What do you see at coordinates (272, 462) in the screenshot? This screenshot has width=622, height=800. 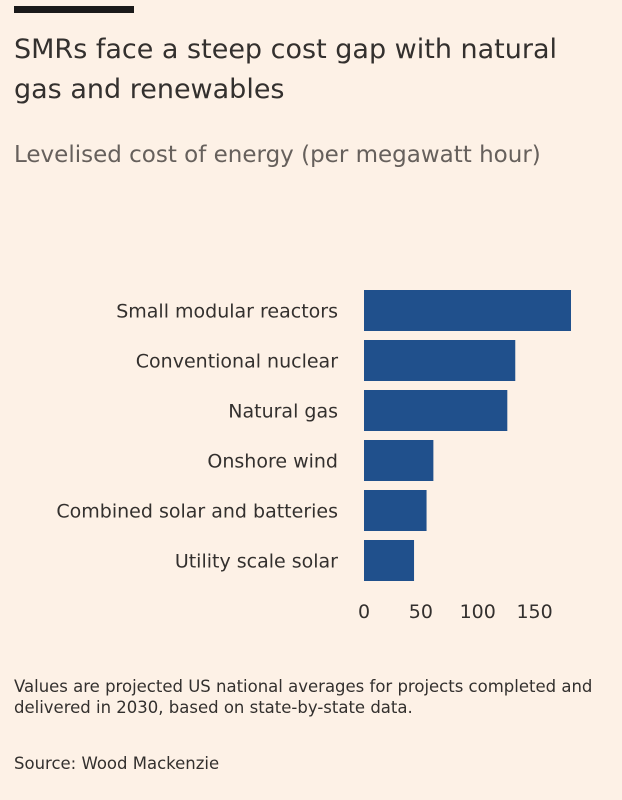 I see `category-label: Onshore wind` at bounding box center [272, 462].